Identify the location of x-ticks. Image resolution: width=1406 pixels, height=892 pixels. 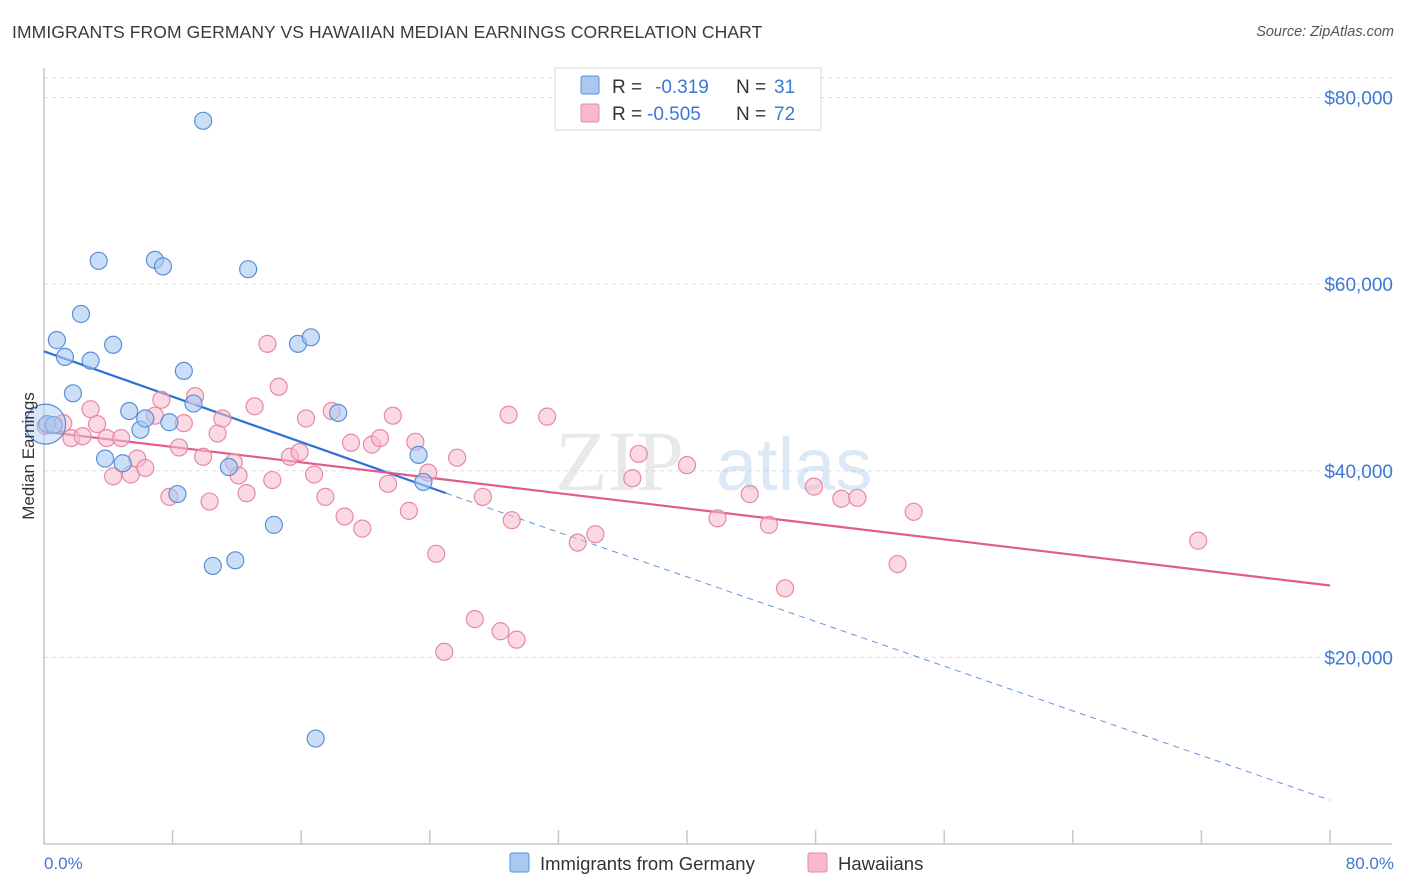
(687, 837).